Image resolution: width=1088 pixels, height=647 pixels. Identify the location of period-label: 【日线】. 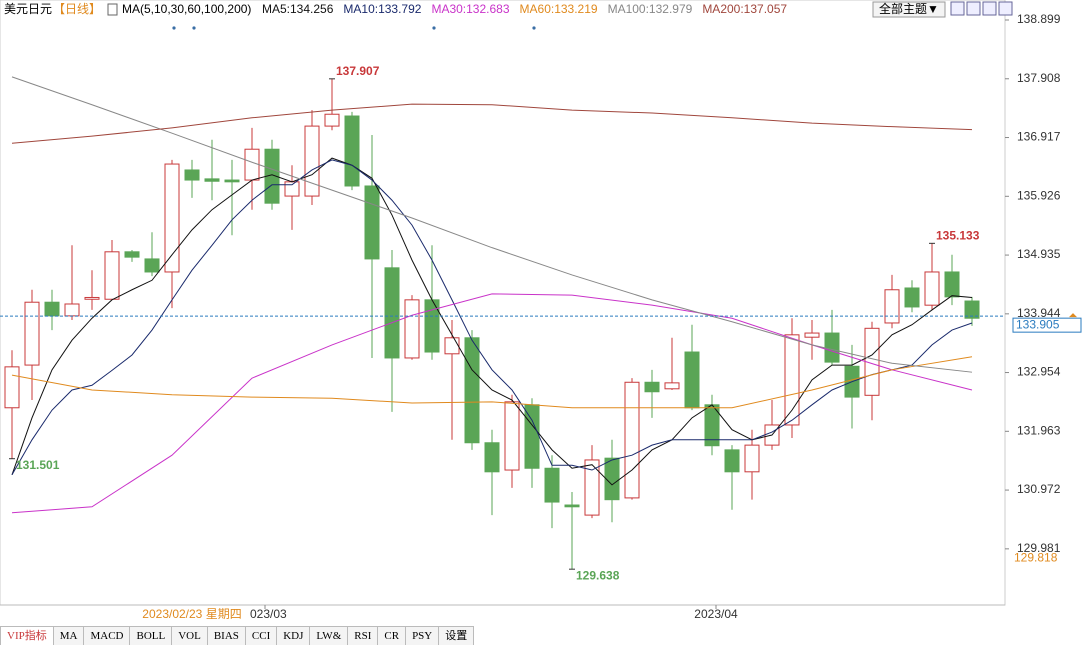
(77, 9).